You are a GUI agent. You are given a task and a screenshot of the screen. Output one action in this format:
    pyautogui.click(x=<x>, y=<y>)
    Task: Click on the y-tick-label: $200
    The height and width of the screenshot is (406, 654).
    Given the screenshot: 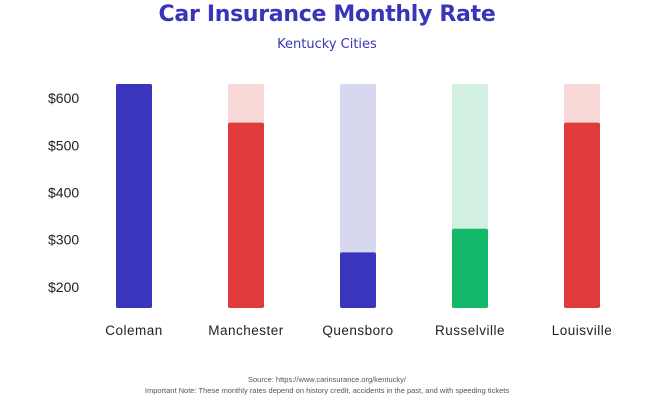 What is the action you would take?
    pyautogui.click(x=63, y=287)
    